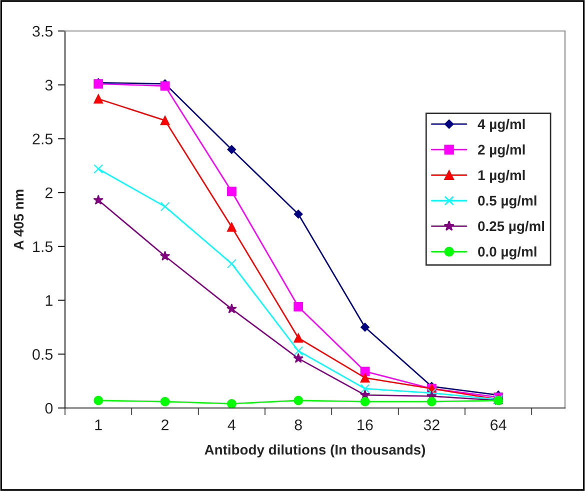  Describe the element at coordinates (43, 246) in the screenshot. I see `y-tick-label: 1.5` at that location.